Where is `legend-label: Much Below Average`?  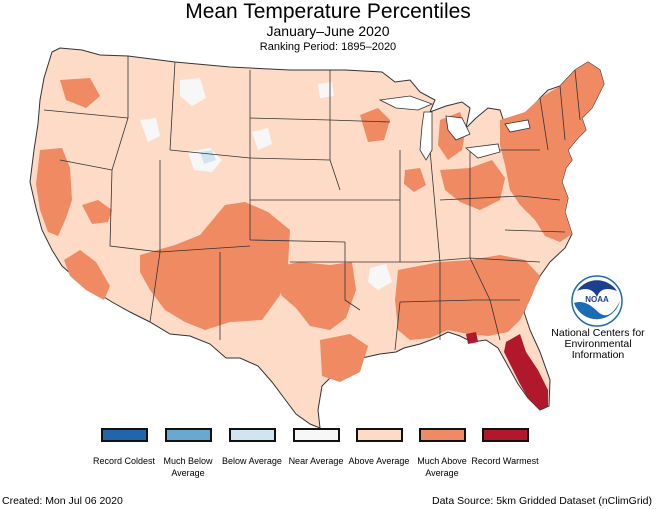 legend-label: Much Below Average is located at coordinates (188, 467).